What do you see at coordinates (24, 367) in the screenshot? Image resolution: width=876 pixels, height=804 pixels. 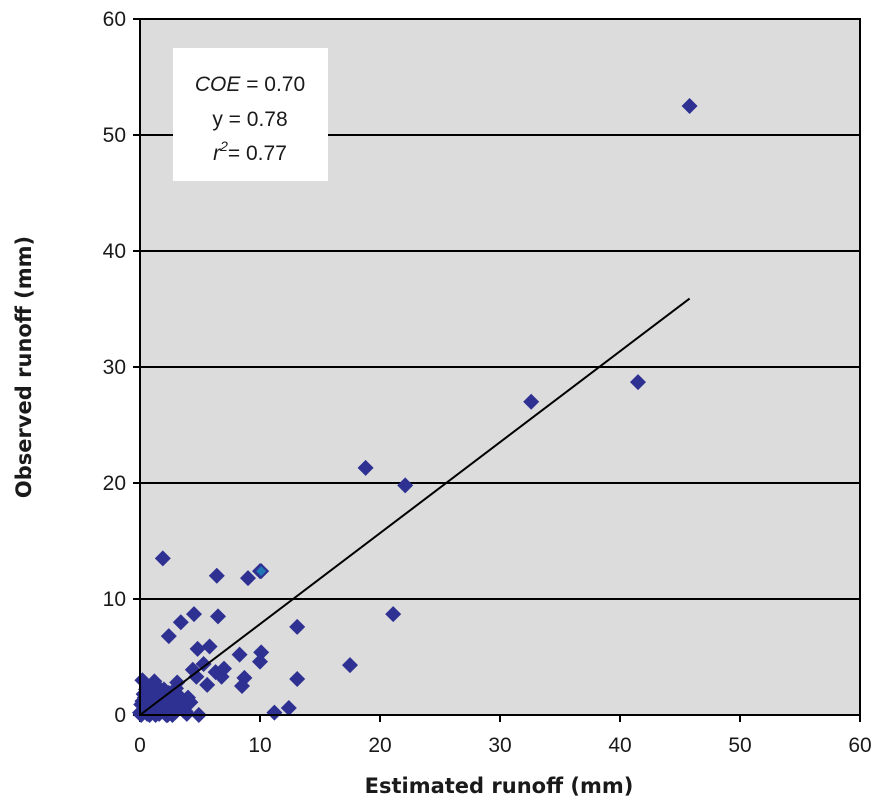 I see `y-axis-title: Observed runoff (mm)` at bounding box center [24, 367].